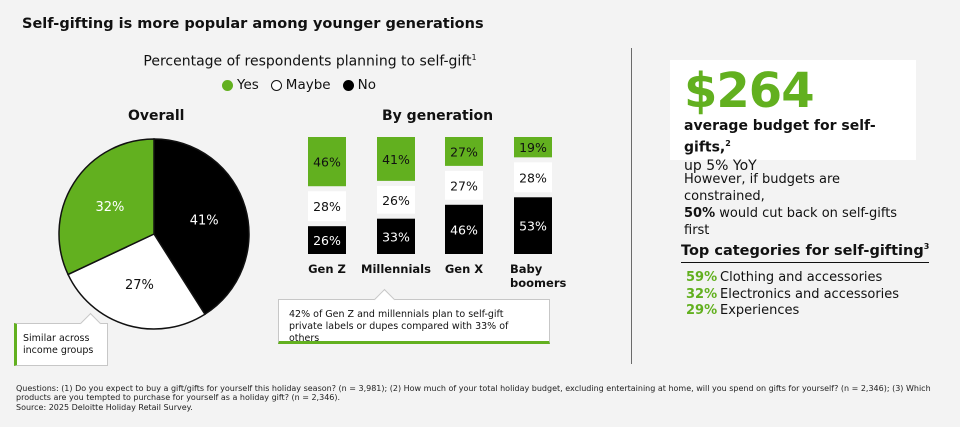 The height and width of the screenshot is (427, 960). I want to click on bar-label-maybe-2: 27%, so click(464, 185).